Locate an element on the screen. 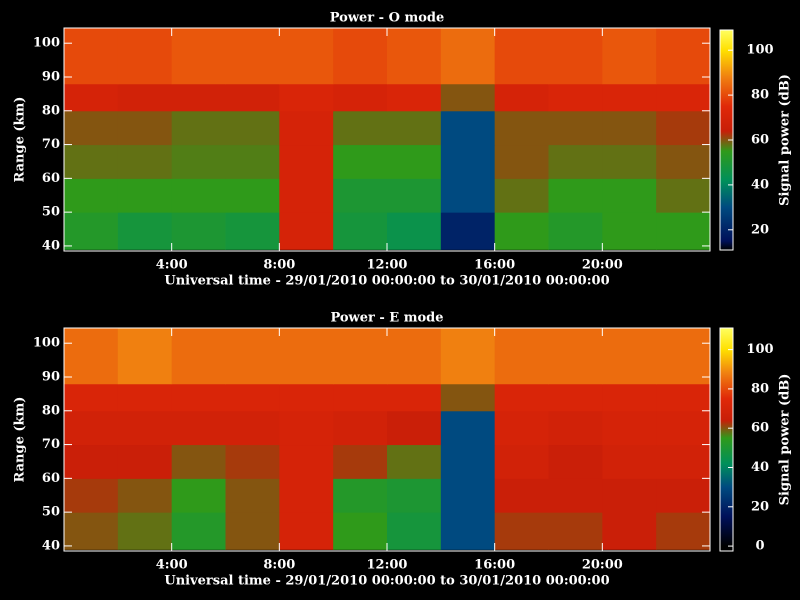  colorbar-tick-label: 0 is located at coordinates (759, 546).